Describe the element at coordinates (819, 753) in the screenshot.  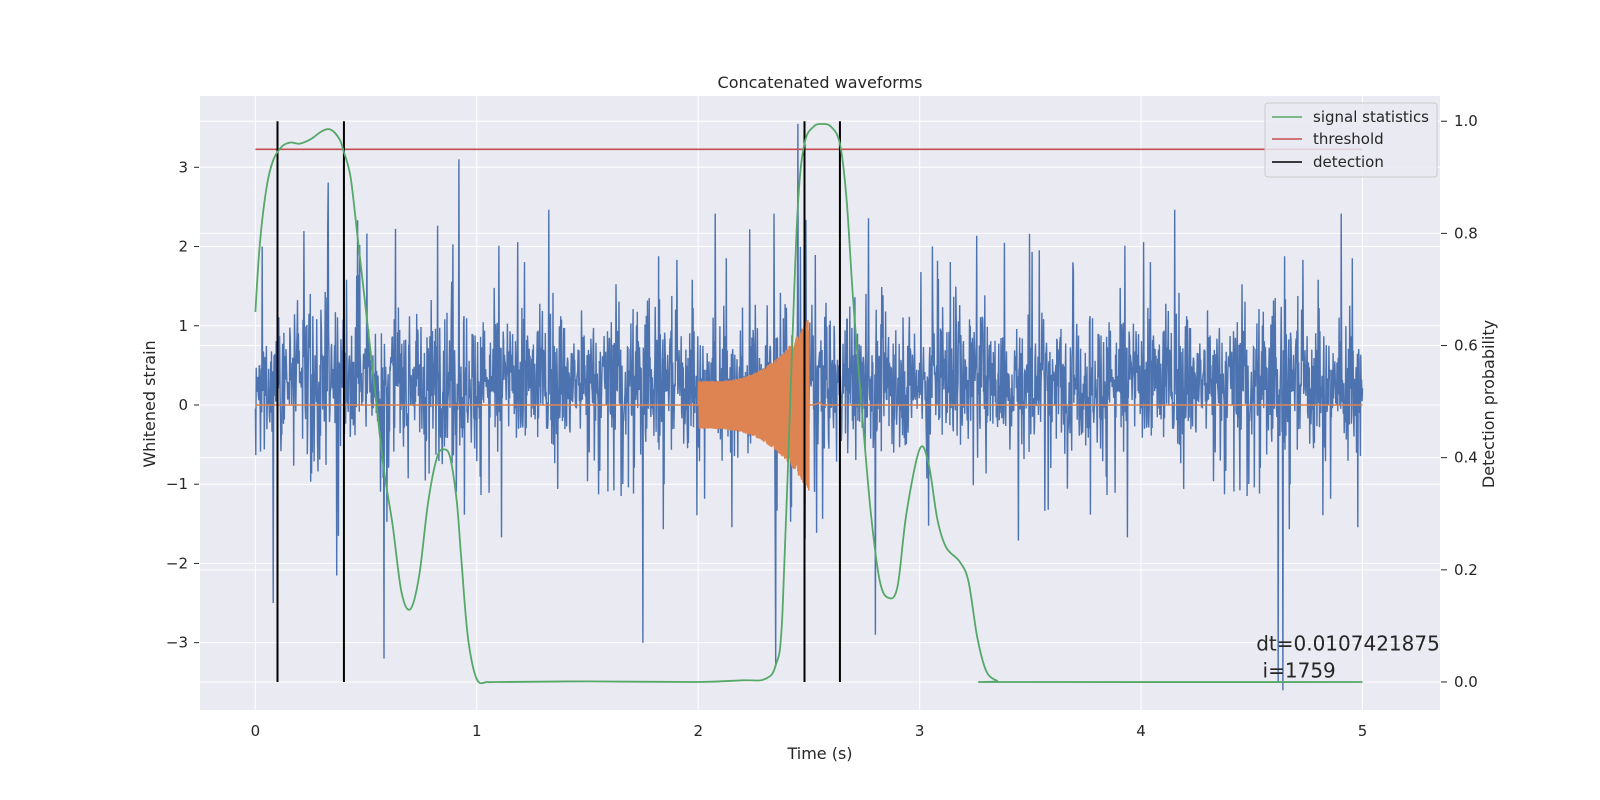
I see `x-axis-label: Time (s)` at that location.